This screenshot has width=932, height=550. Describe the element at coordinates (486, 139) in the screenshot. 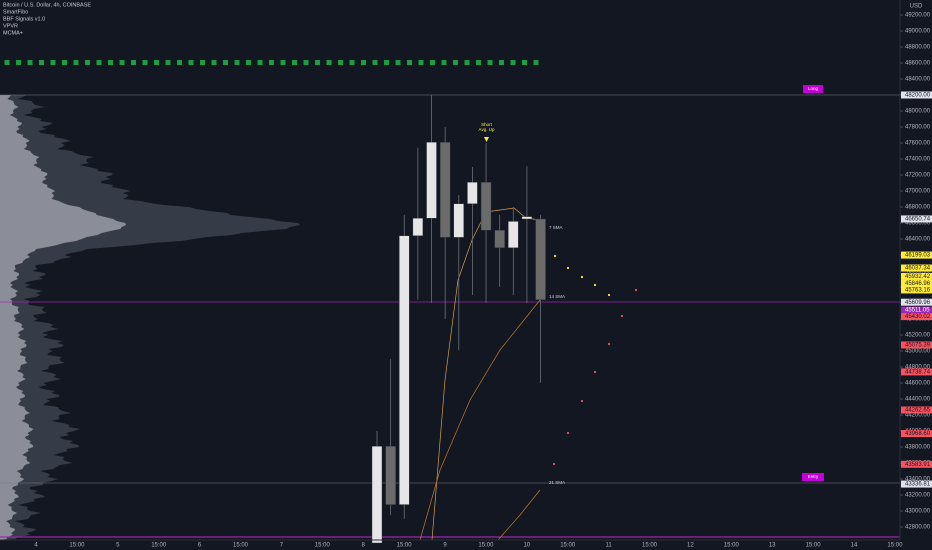

I see `signal-arrow` at that location.